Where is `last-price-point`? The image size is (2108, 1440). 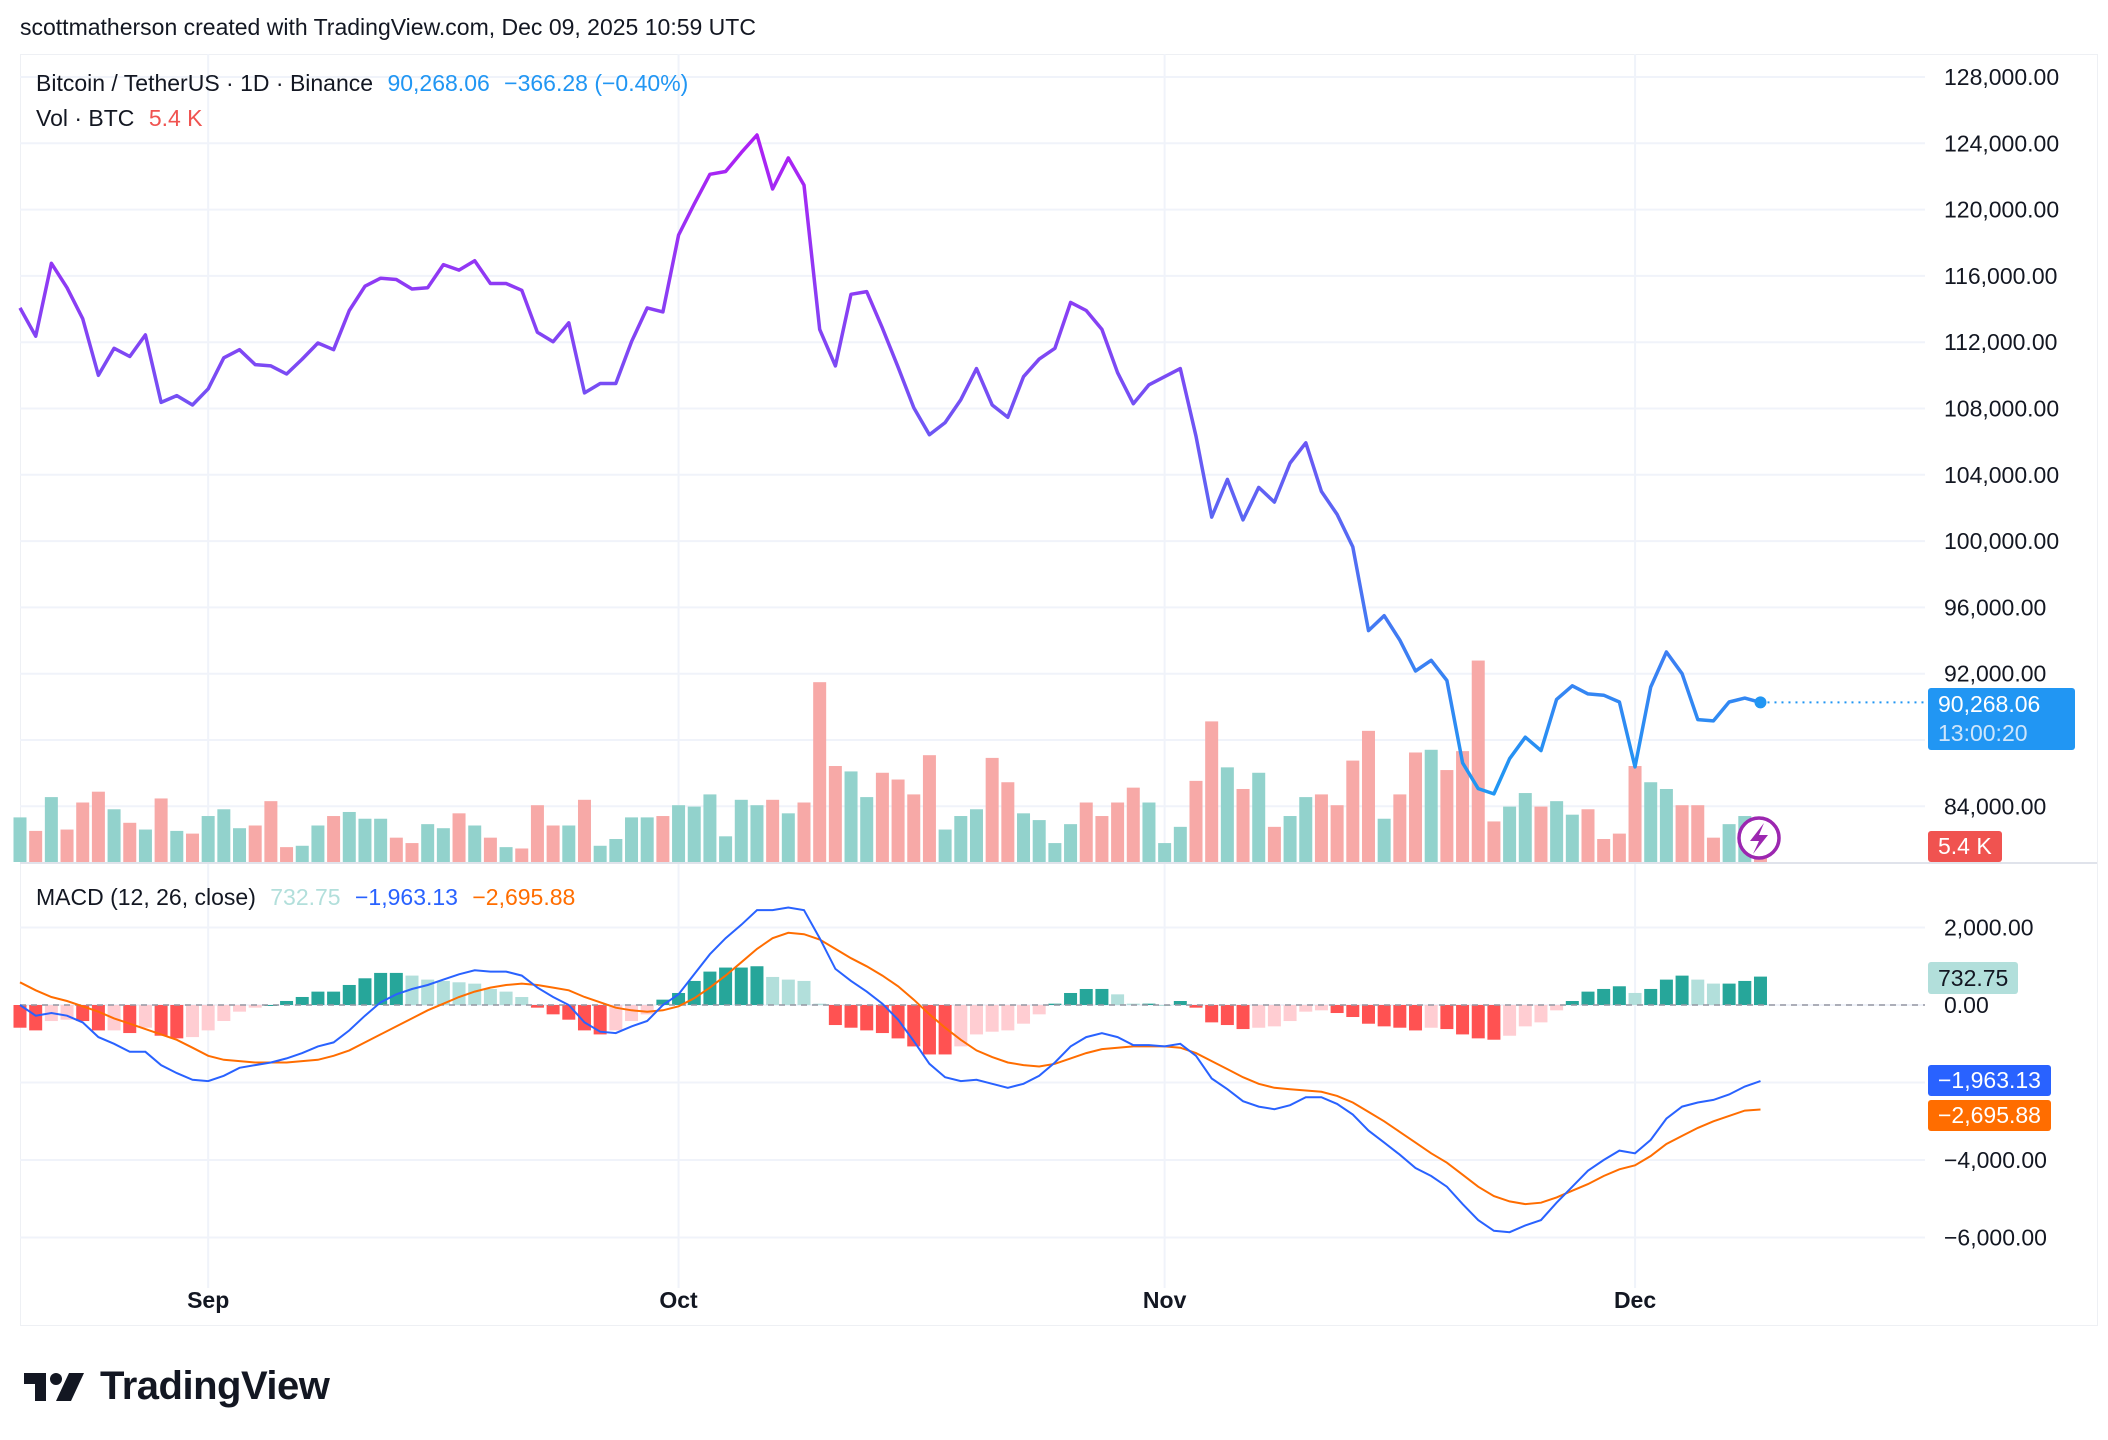 last-price-point is located at coordinates (1760, 702).